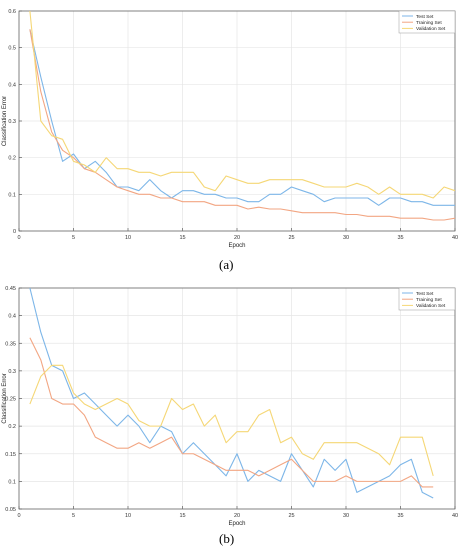 This screenshot has width=465, height=550. I want to click on y-tick-label: 0.15, so click(10, 455).